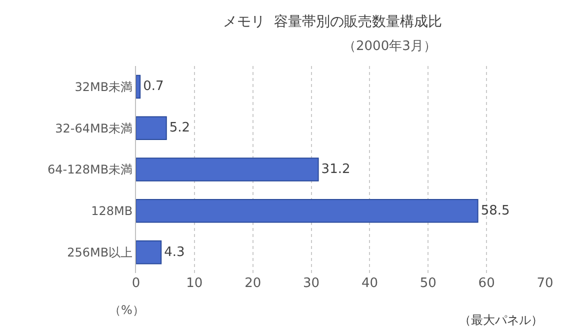 This screenshot has height=331, width=566. Describe the element at coordinates (136, 283) in the screenshot. I see `x-tick-label: 0` at that location.